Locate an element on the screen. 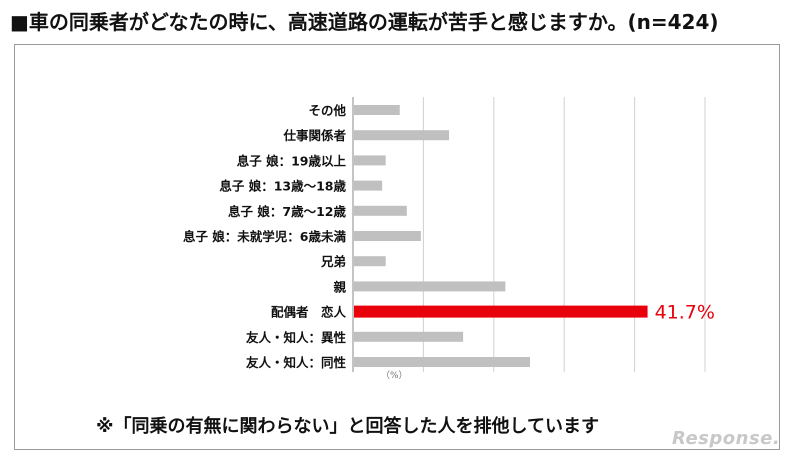 This screenshot has height=460, width=795. category-label: 仕事関係者 is located at coordinates (314, 135).